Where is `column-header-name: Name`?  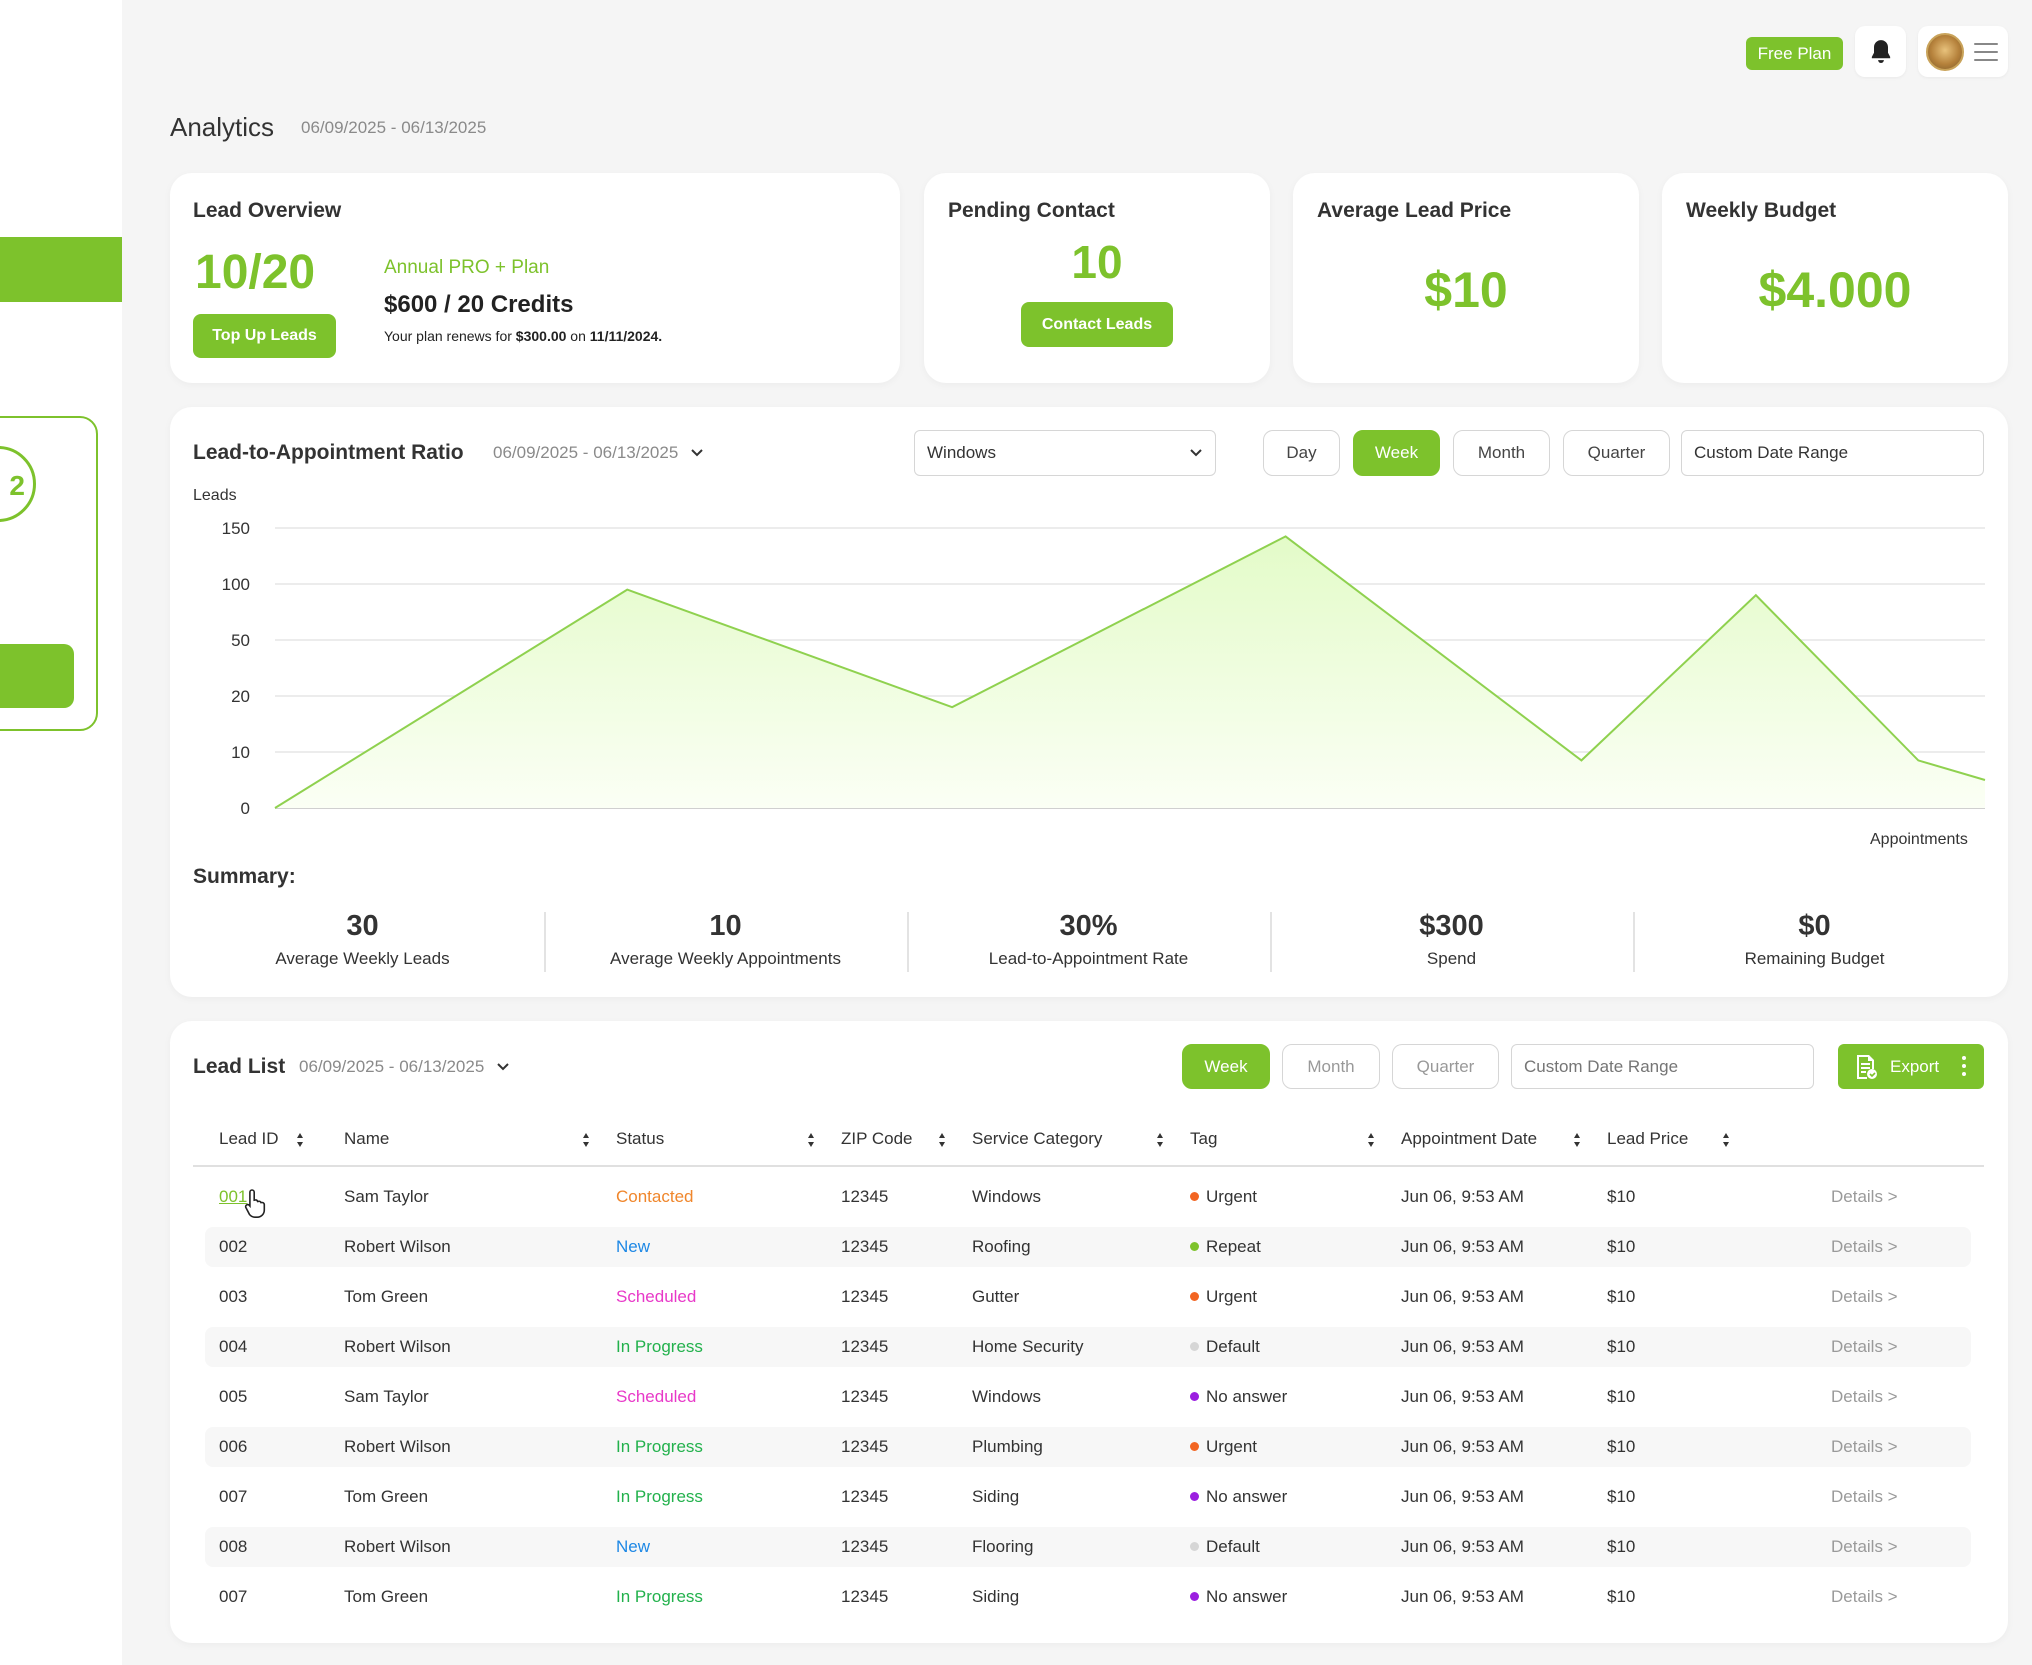
column-header-name: Name is located at coordinates (367, 1138).